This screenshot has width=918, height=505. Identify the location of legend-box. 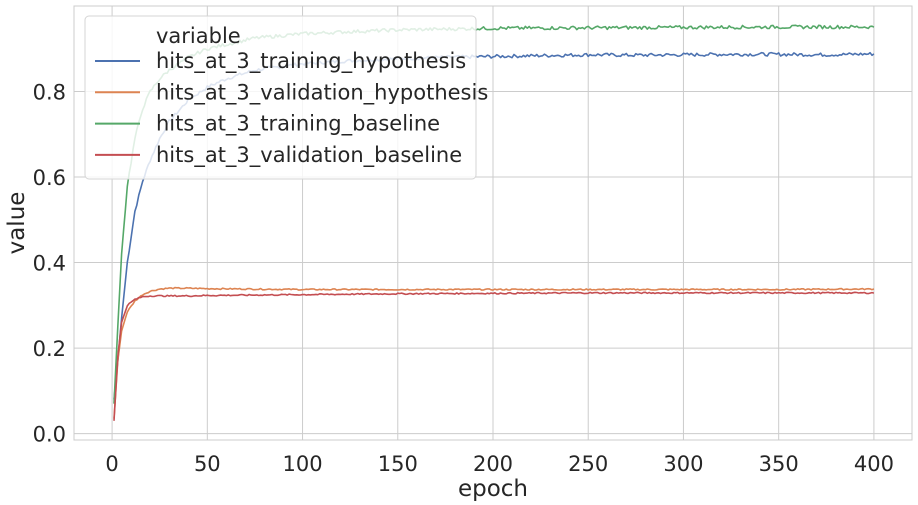
(280, 97).